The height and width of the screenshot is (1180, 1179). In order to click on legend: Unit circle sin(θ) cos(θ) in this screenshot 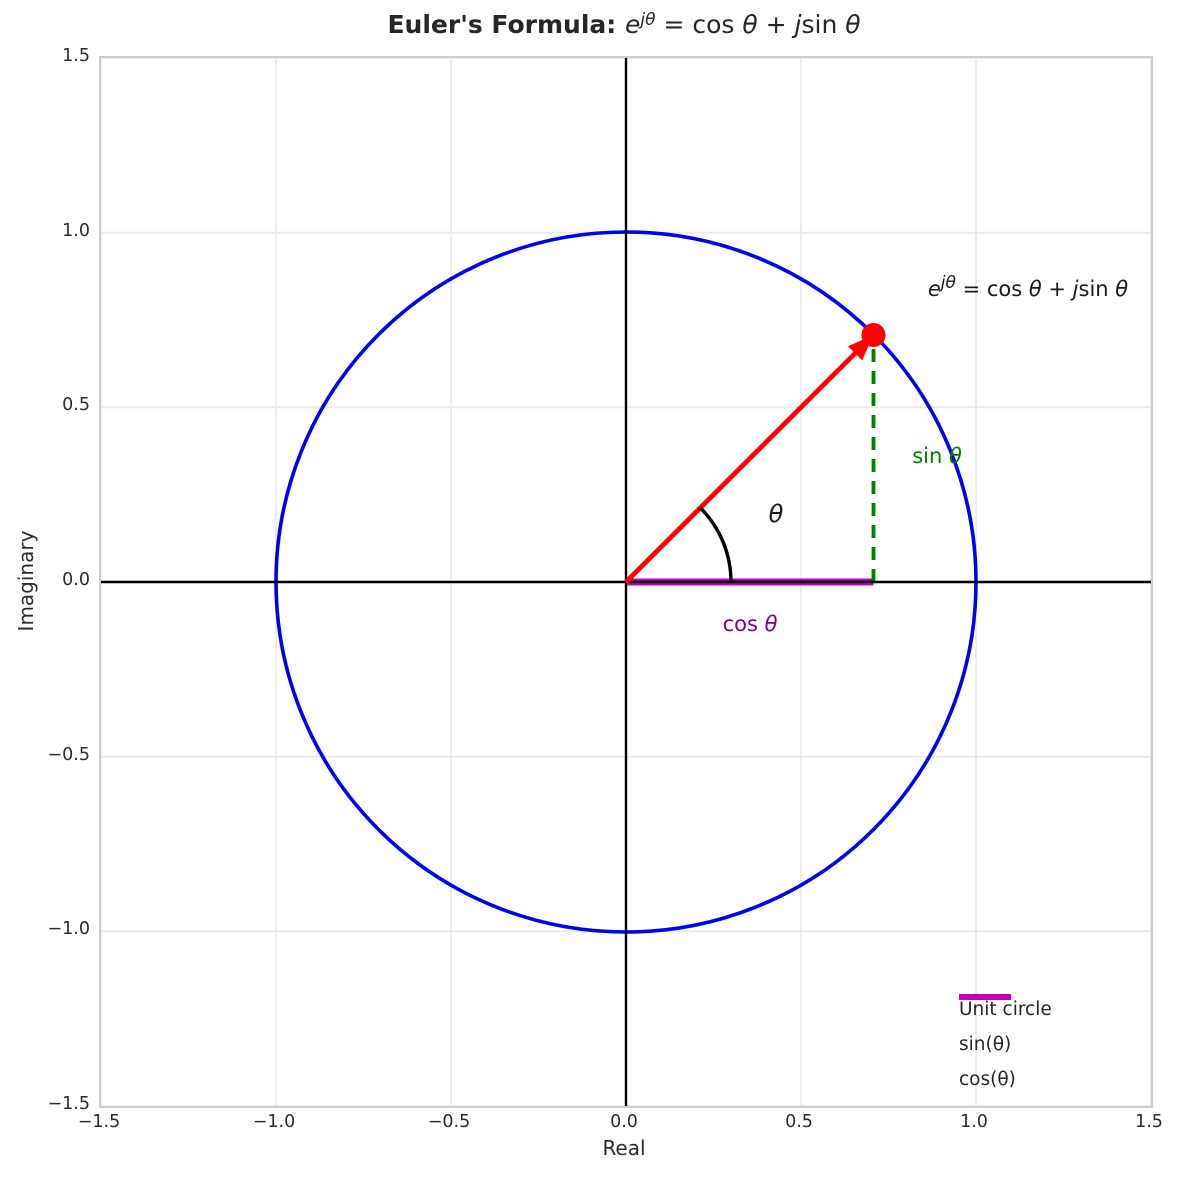, I will do `click(1005, 1044)`.